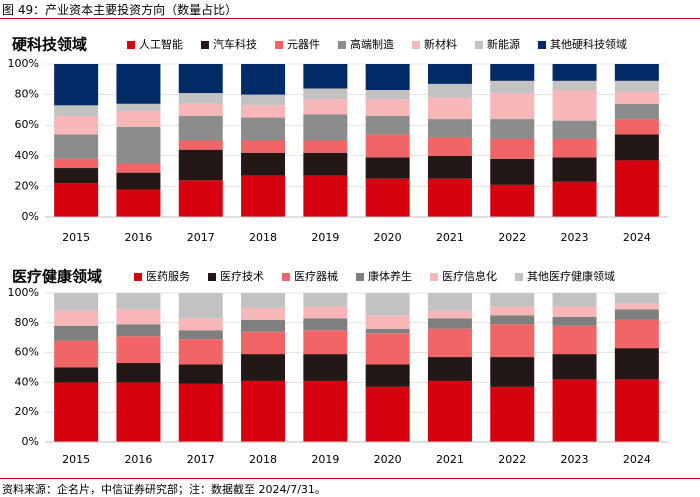 The width and height of the screenshot is (700, 497). Describe the element at coordinates (637, 459) in the screenshot. I see `x-tick-label: 2024` at that location.